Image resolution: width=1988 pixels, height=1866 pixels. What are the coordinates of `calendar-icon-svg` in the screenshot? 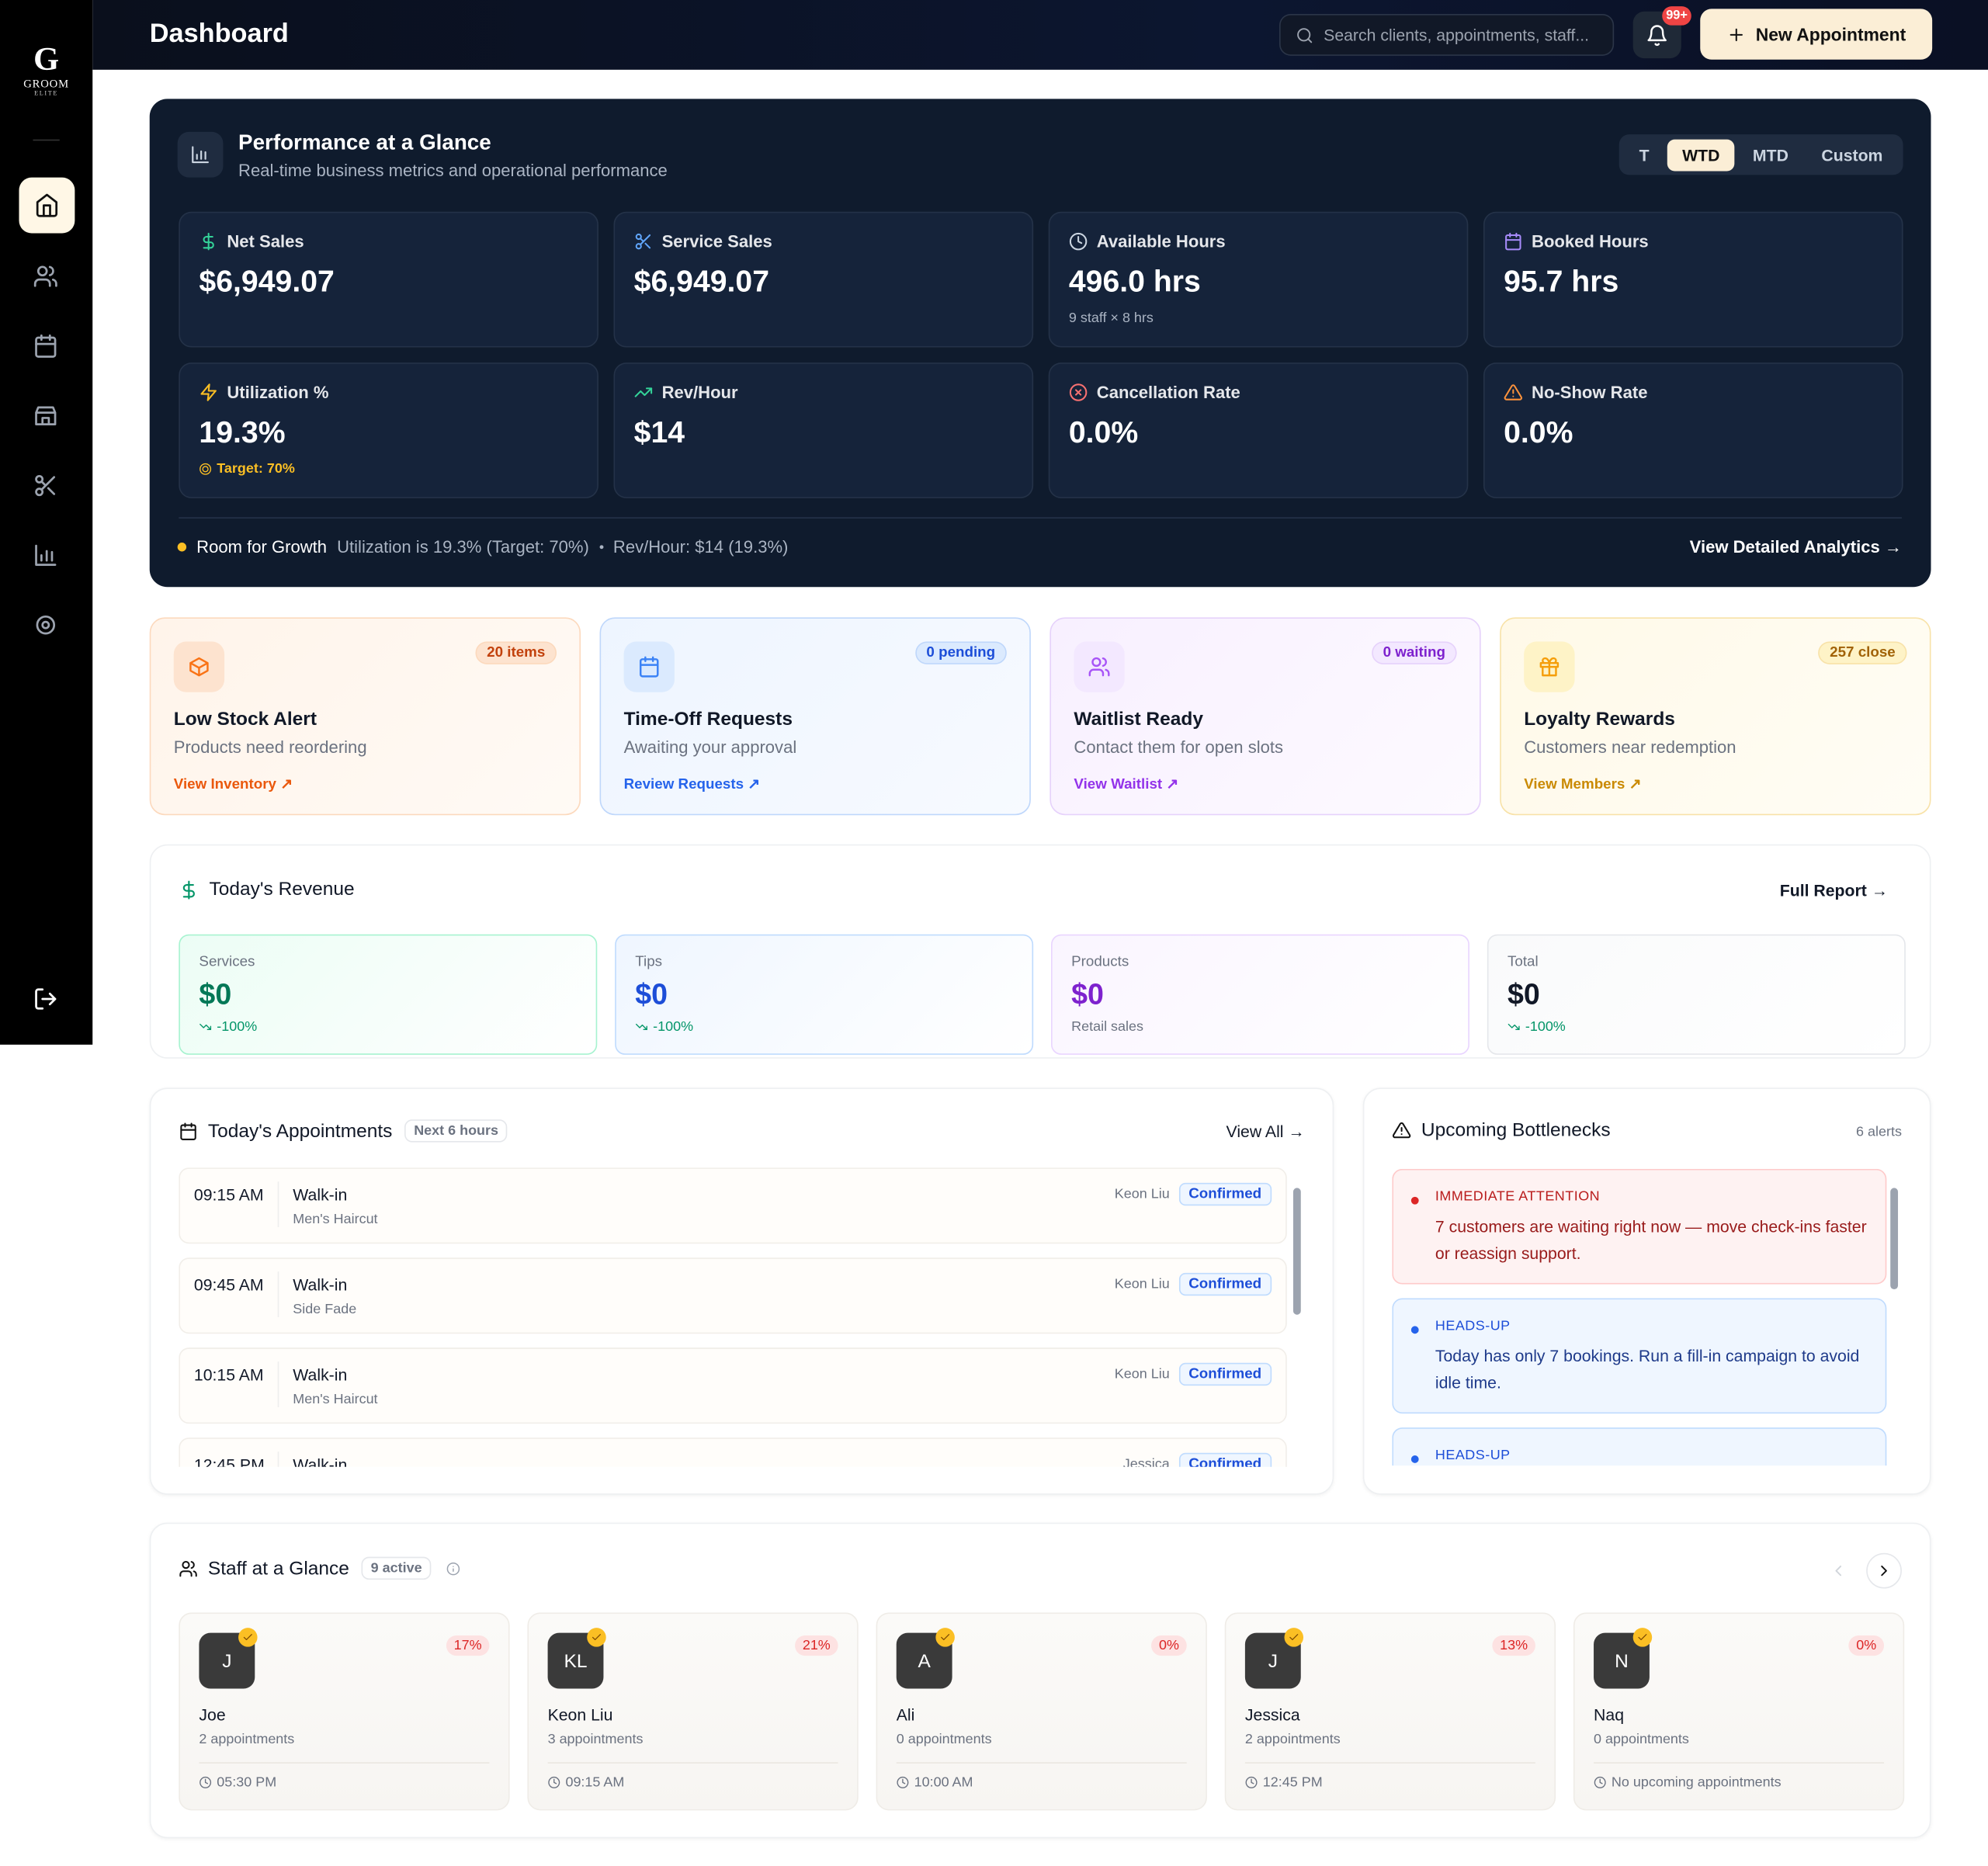 It's located at (46, 346).